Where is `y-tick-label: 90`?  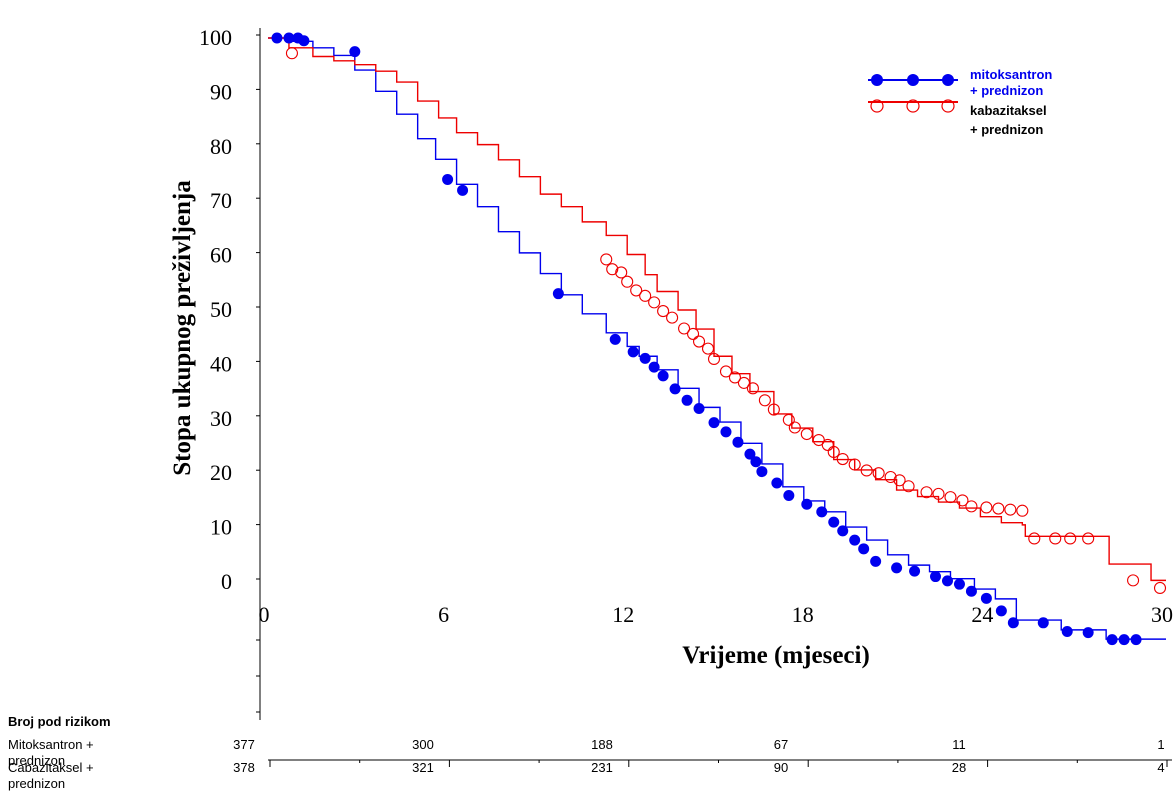
y-tick-label: 90 is located at coordinates (221, 91).